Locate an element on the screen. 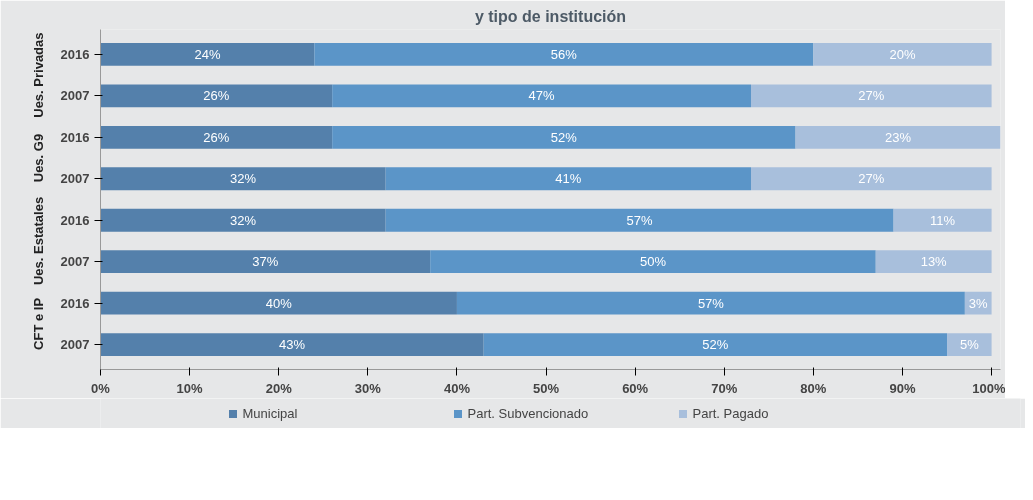 The width and height of the screenshot is (1033, 500). data-label: 40% is located at coordinates (279, 303).